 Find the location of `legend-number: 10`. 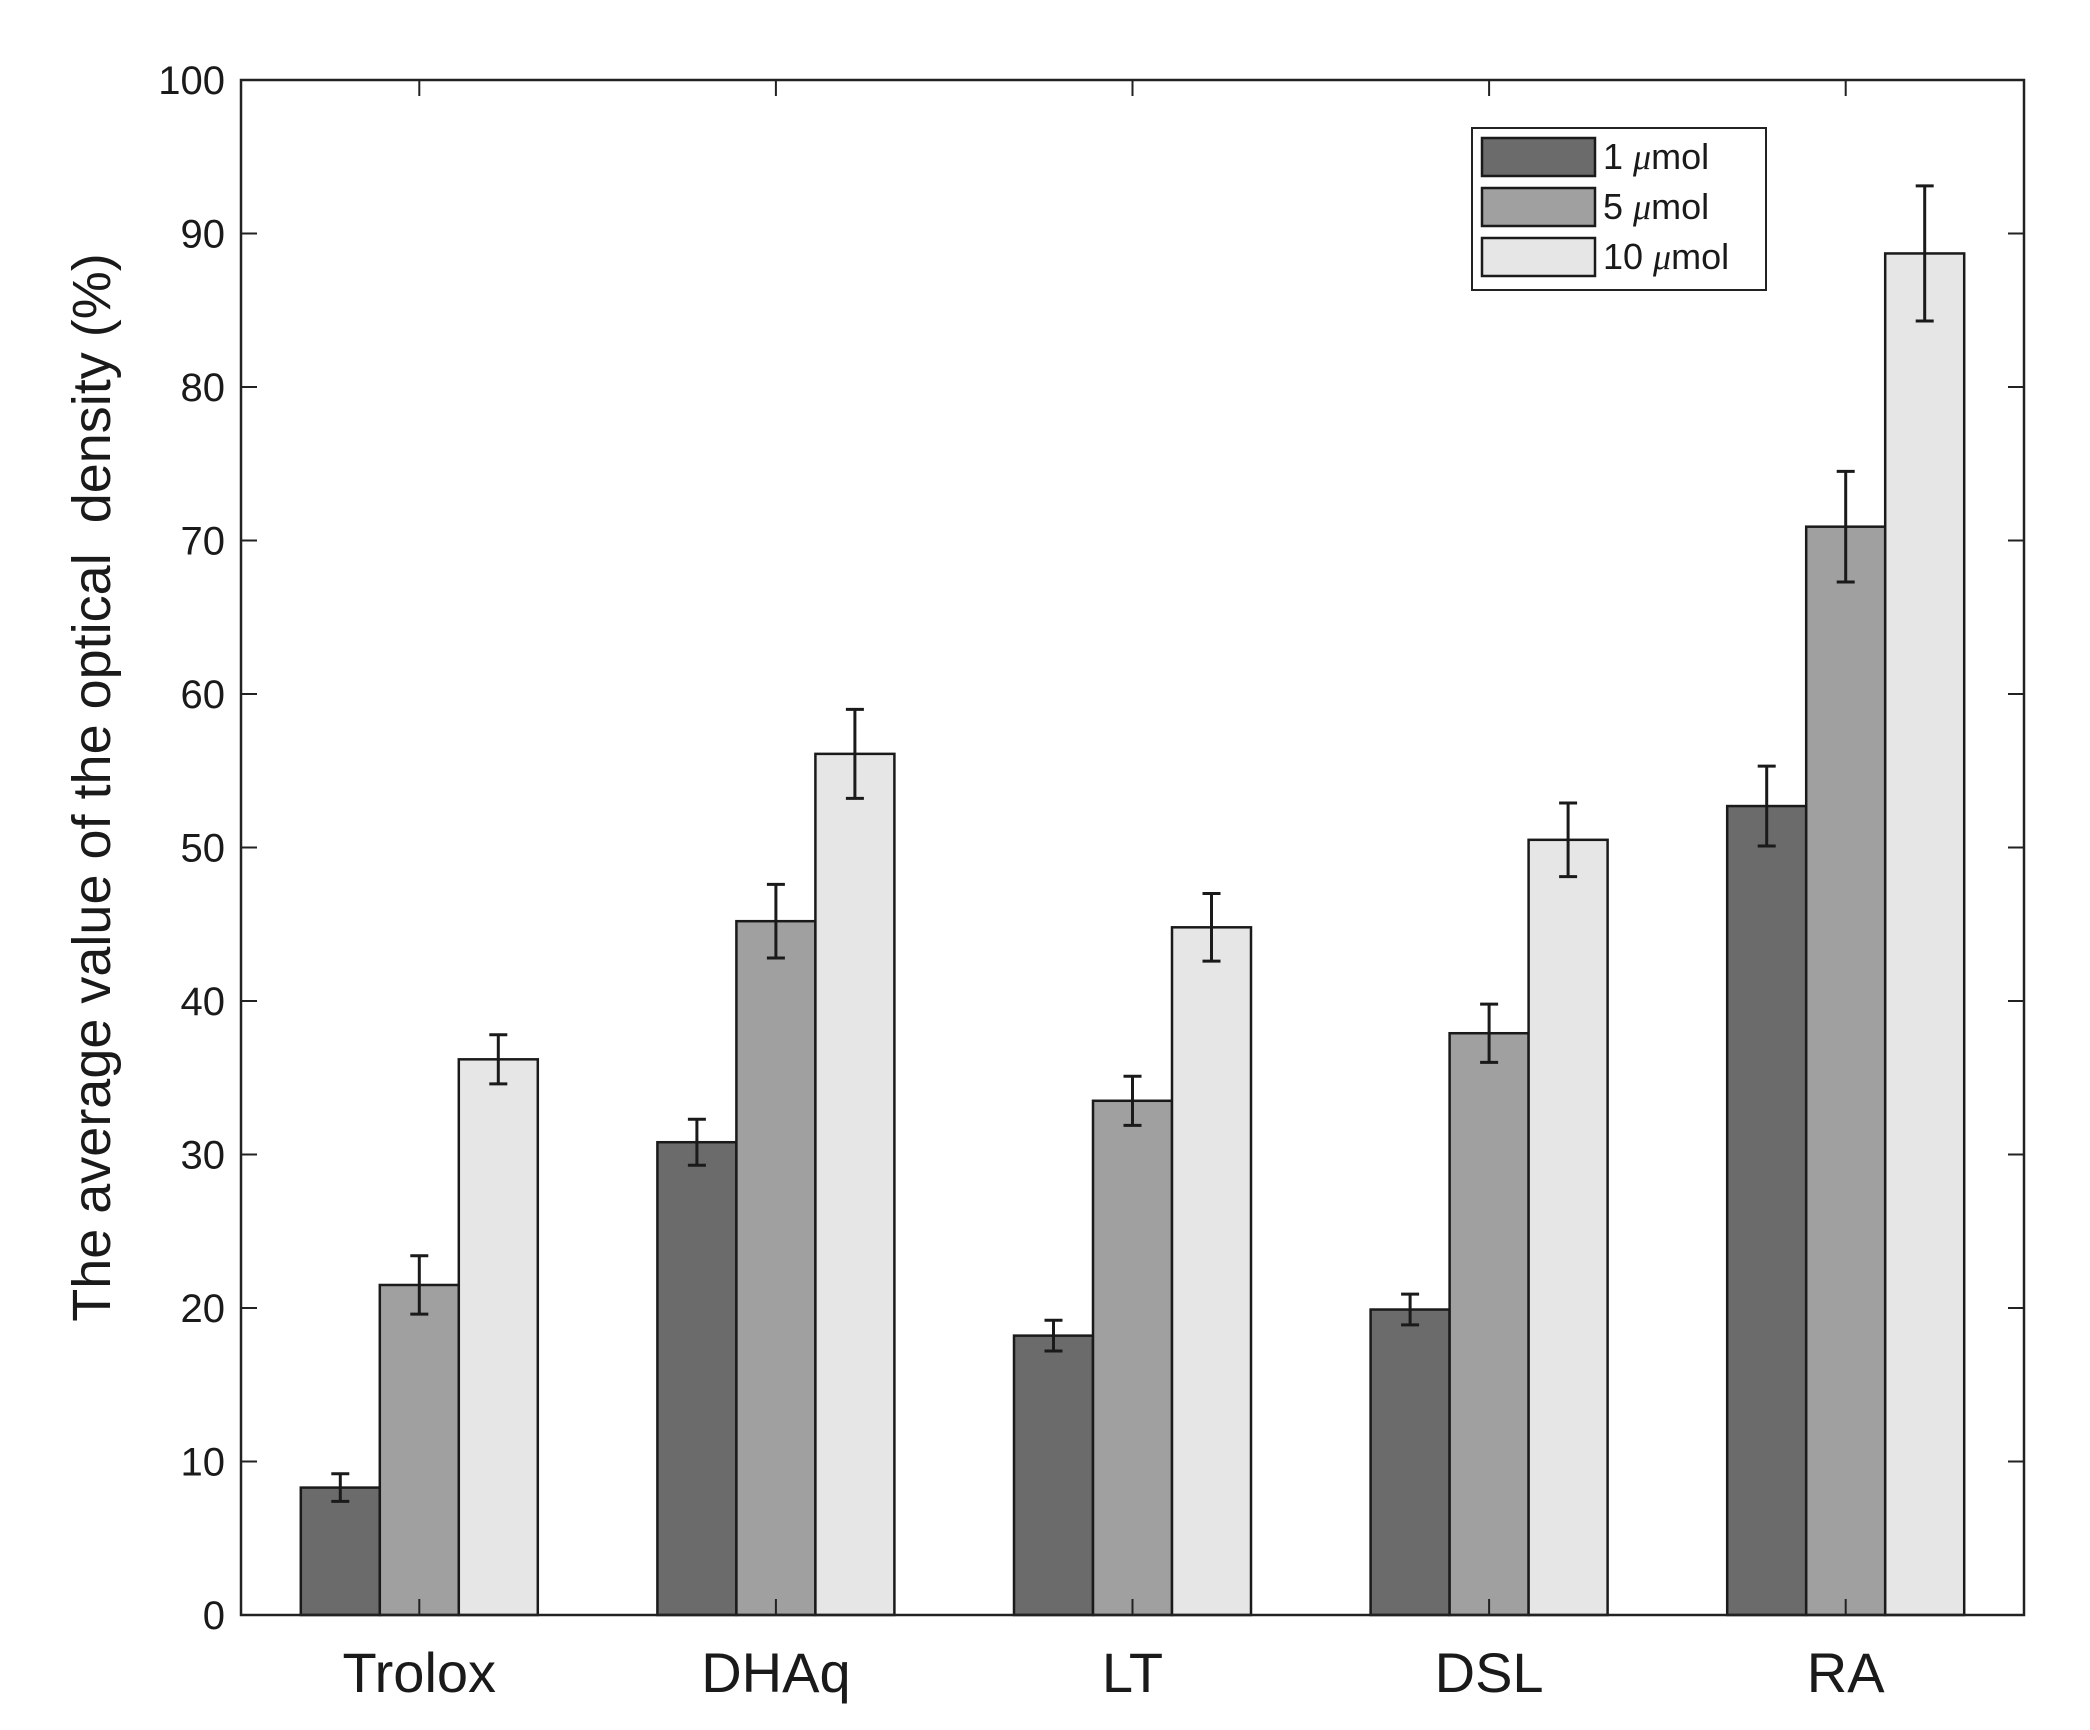

legend-number: 10 is located at coordinates (1628, 256).